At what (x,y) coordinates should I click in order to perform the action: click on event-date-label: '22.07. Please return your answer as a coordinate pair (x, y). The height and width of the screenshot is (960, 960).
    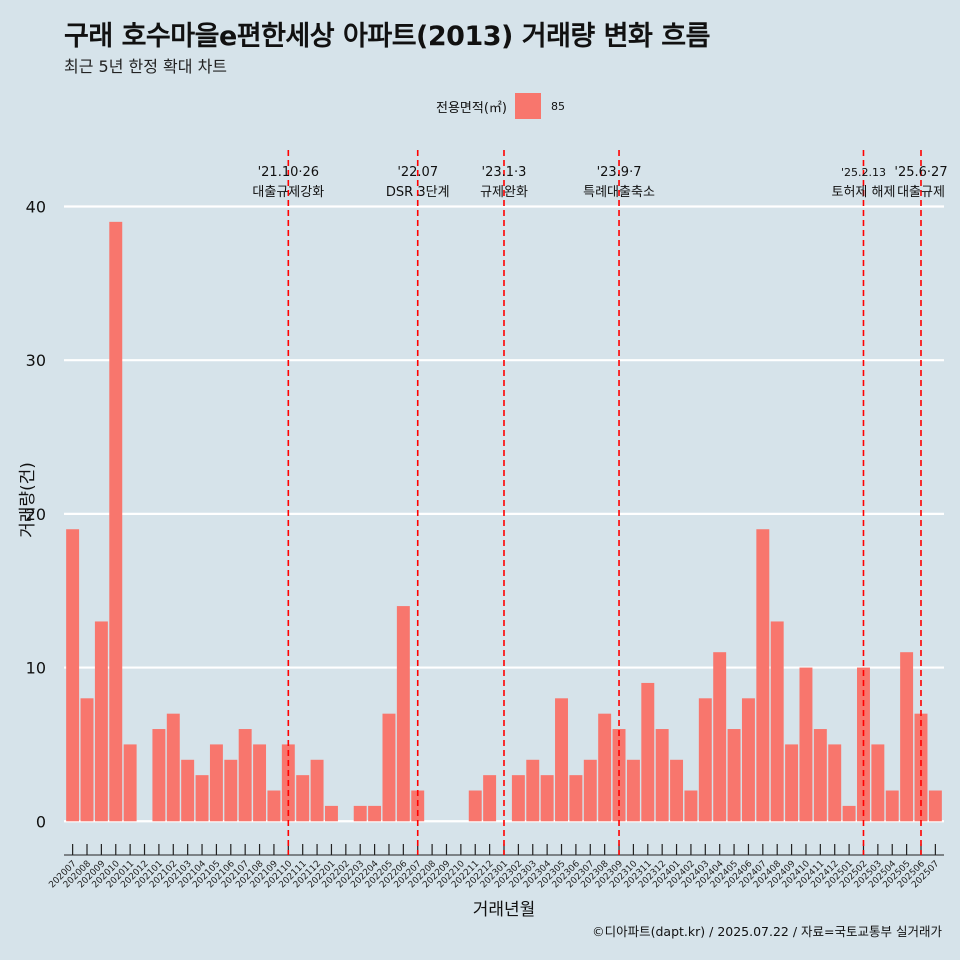
    Looking at the image, I should click on (417, 172).